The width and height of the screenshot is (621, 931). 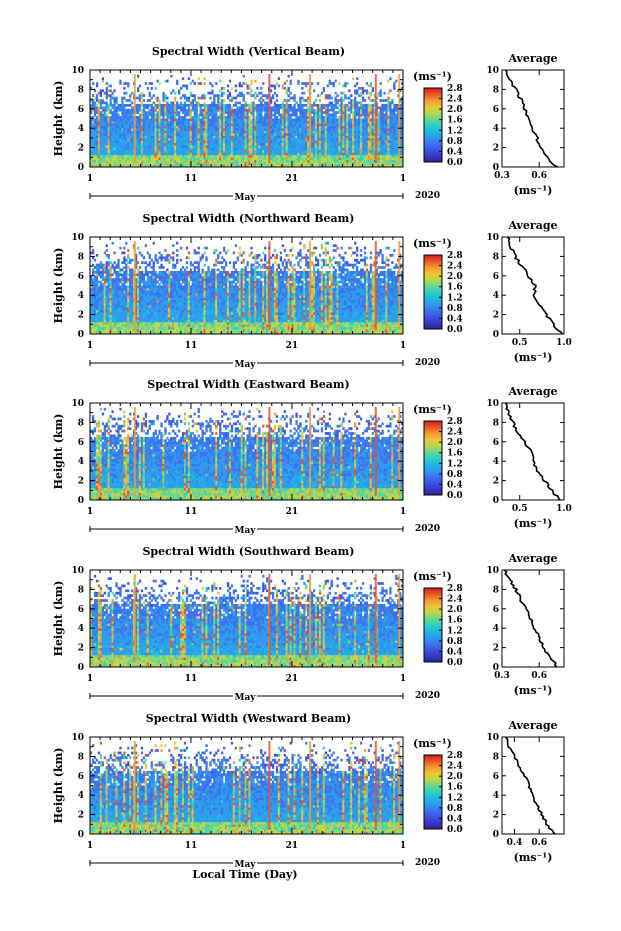 What do you see at coordinates (248, 384) in the screenshot?
I see `panel-title: Spectral Width (Eastward Beam)` at bounding box center [248, 384].